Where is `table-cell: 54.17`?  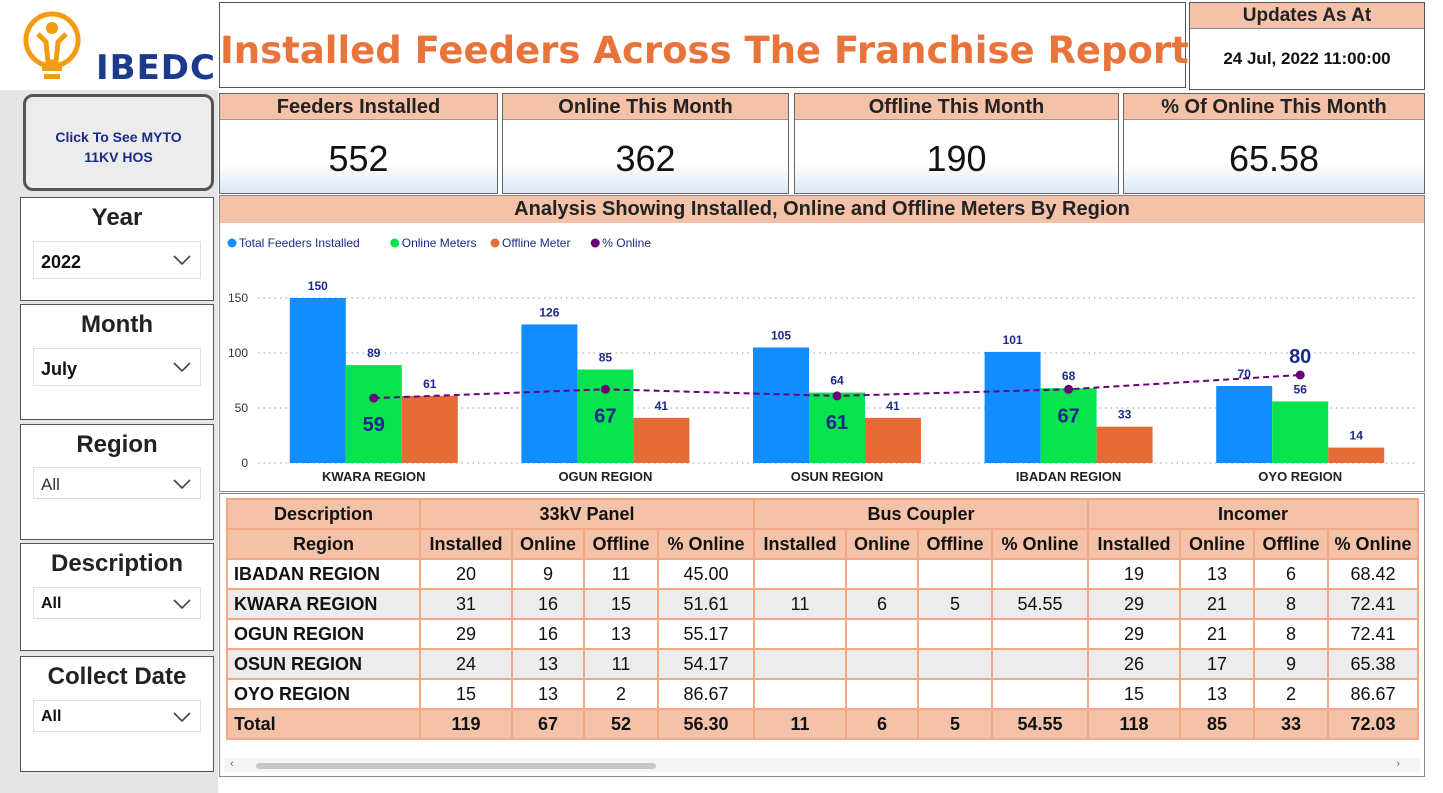
table-cell: 54.17 is located at coordinates (706, 664).